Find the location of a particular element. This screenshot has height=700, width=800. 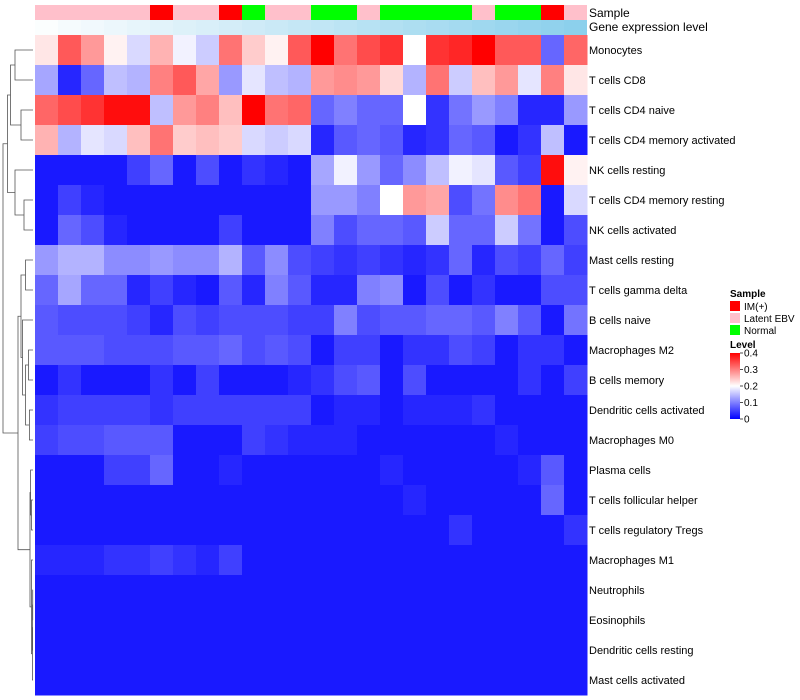

row-label: NK cells resting is located at coordinates (627, 171).